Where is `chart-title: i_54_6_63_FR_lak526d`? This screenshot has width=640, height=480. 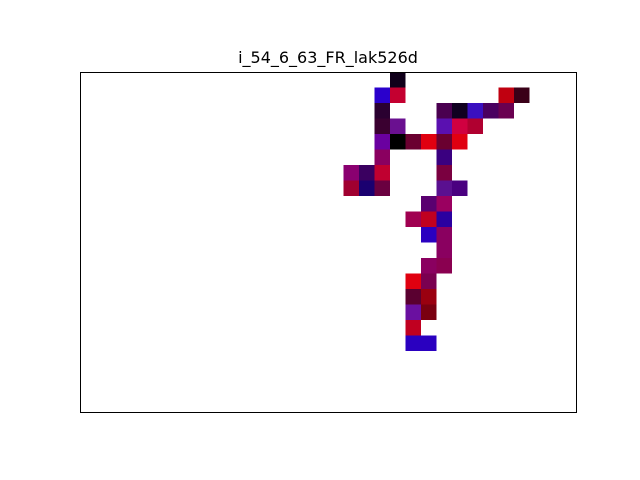
chart-title: i_54_6_63_FR_lak526d is located at coordinates (328, 58).